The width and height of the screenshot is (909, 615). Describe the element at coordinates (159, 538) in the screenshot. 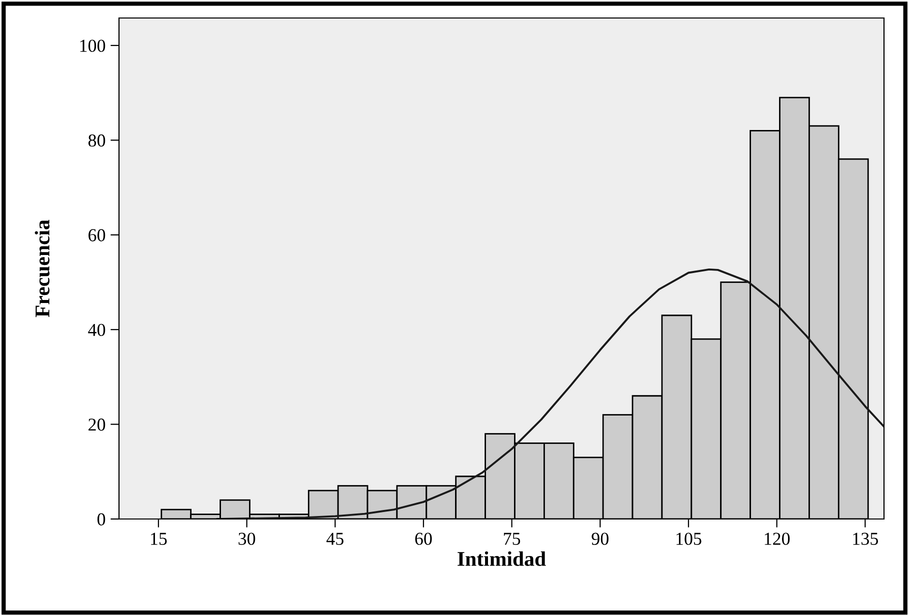

I see `x-tick-label: 15` at that location.